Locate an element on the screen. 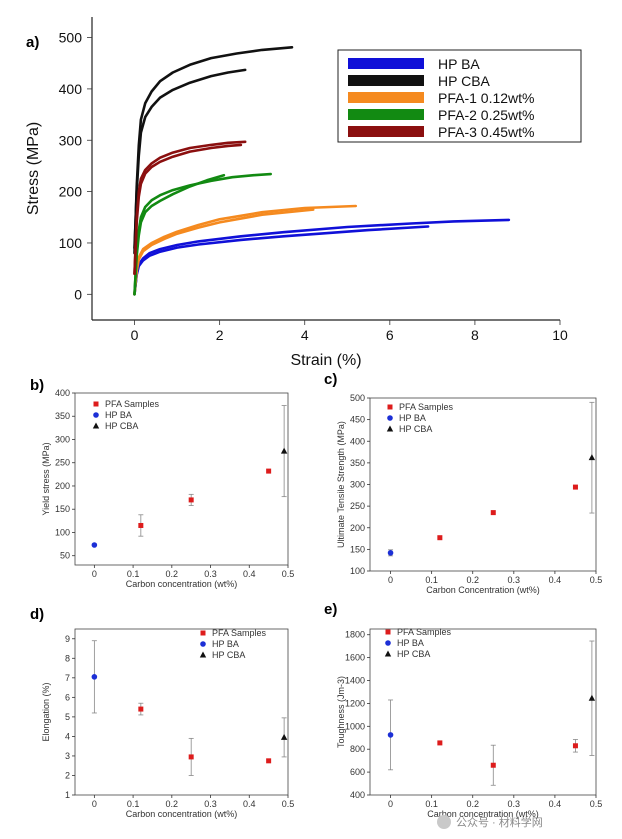  y-axis-title: Ultimate Tensile Strength (MPa) is located at coordinates (341, 484).